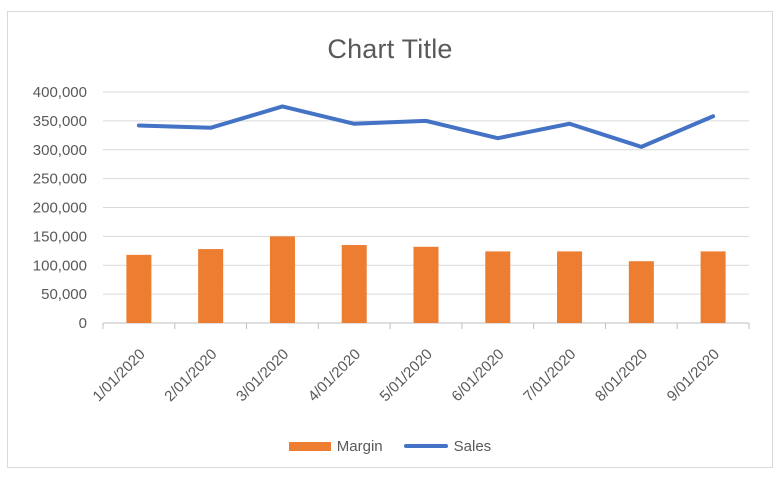  I want to click on y-axis-label: 400,000, so click(60, 92).